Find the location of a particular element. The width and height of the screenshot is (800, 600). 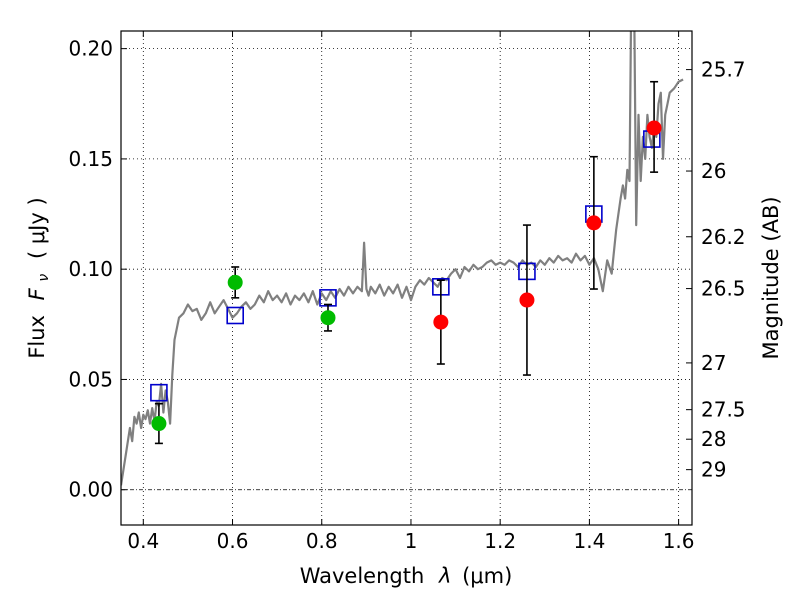

y-tick-label: 0.05 is located at coordinates (90, 379).